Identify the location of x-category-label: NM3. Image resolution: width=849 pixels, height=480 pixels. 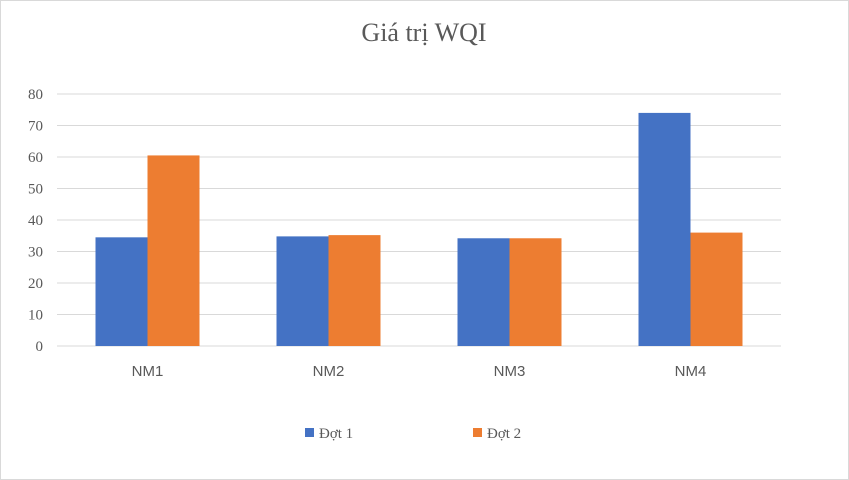
(510, 371).